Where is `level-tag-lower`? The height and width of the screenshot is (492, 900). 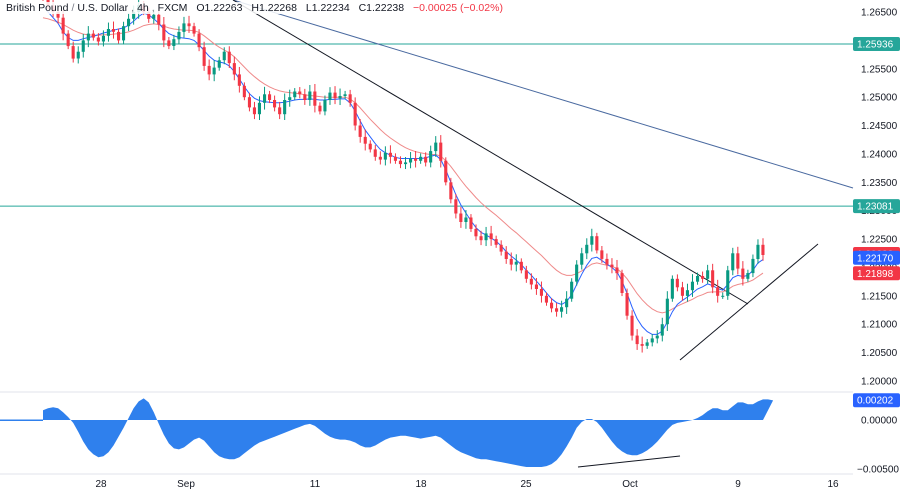
level-tag-lower is located at coordinates (876, 206).